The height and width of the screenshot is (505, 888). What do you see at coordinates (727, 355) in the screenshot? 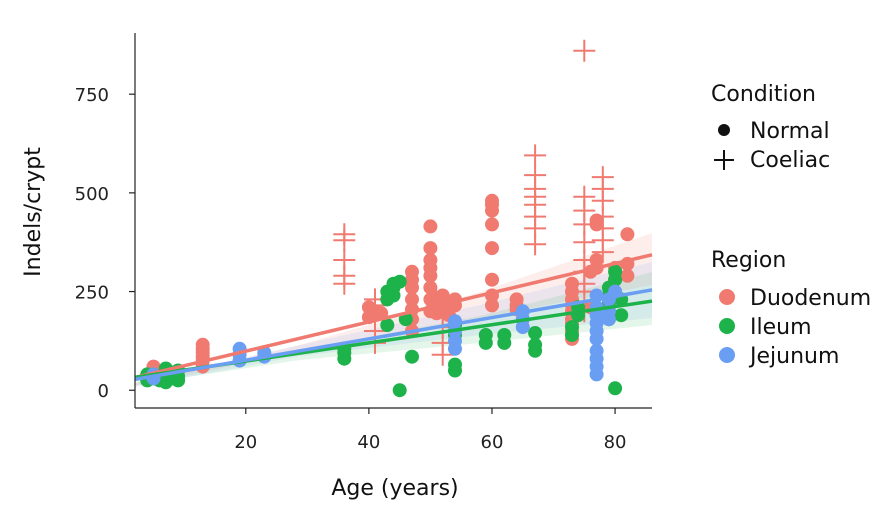
I see `legend-jejunum-dot-icon` at bounding box center [727, 355].